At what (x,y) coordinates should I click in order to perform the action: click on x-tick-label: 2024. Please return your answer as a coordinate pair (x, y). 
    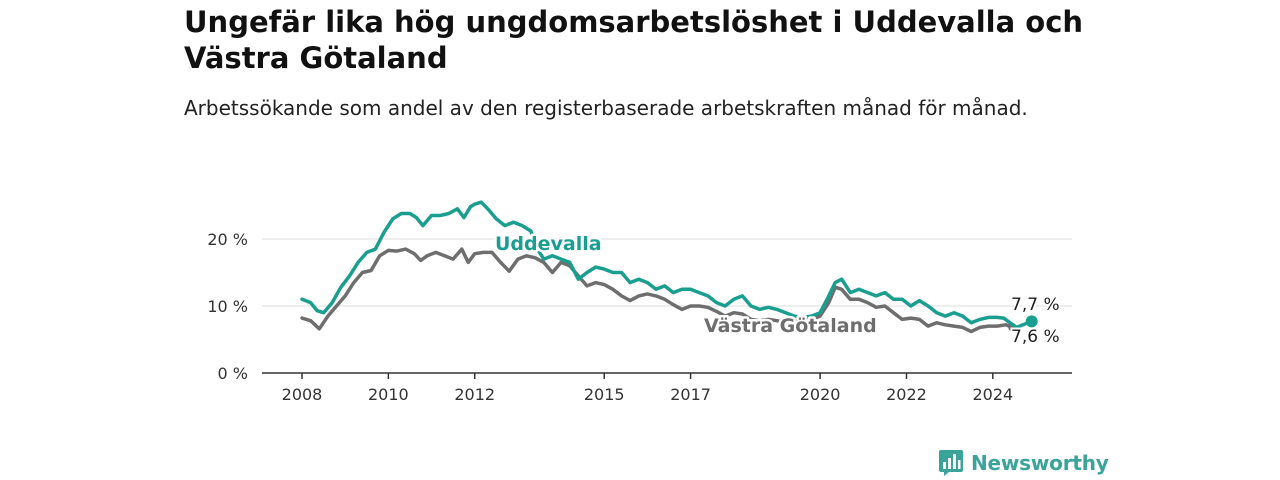
    Looking at the image, I should click on (992, 394).